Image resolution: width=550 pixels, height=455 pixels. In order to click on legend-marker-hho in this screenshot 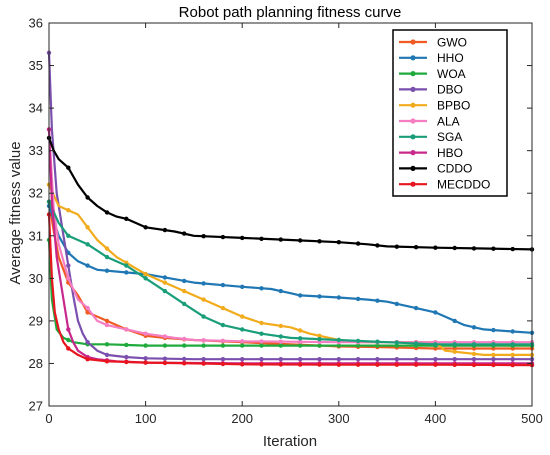, I will do `click(413, 58)`.